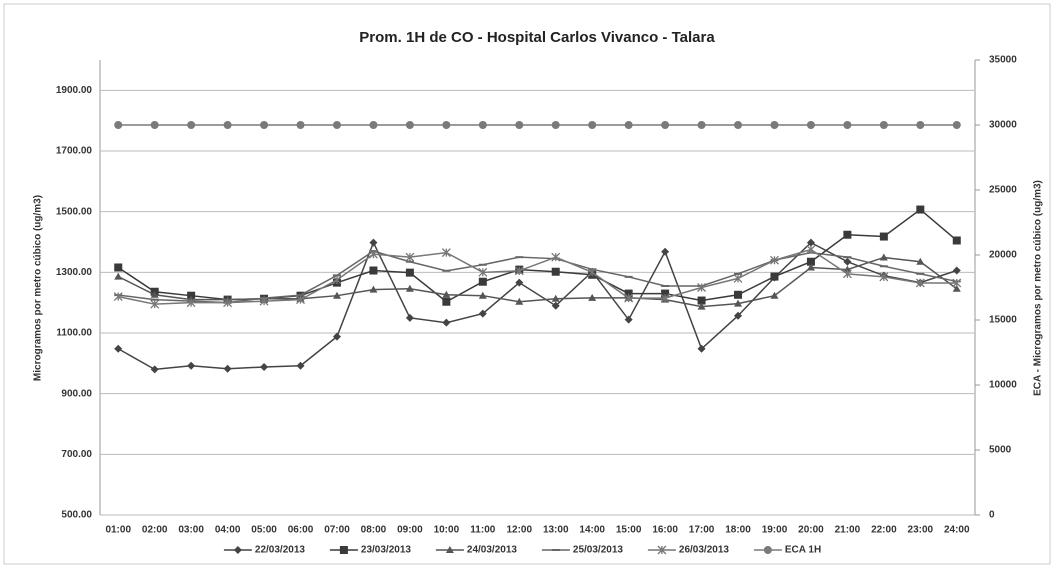  What do you see at coordinates (74, 211) in the screenshot?
I see `y-tick-label: 1500.00` at bounding box center [74, 211].